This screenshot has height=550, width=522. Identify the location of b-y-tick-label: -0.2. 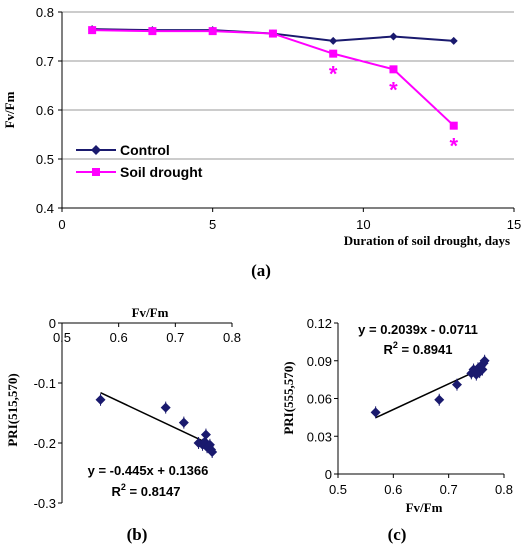
(45, 443).